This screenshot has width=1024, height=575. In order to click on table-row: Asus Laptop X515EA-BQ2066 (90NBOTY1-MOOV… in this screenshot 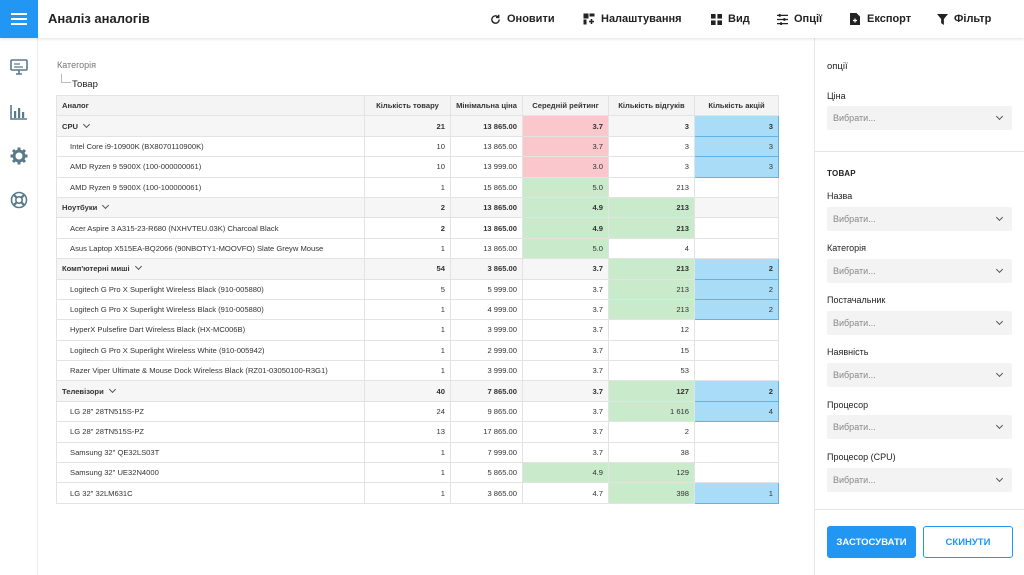, I will do `click(417, 248)`.